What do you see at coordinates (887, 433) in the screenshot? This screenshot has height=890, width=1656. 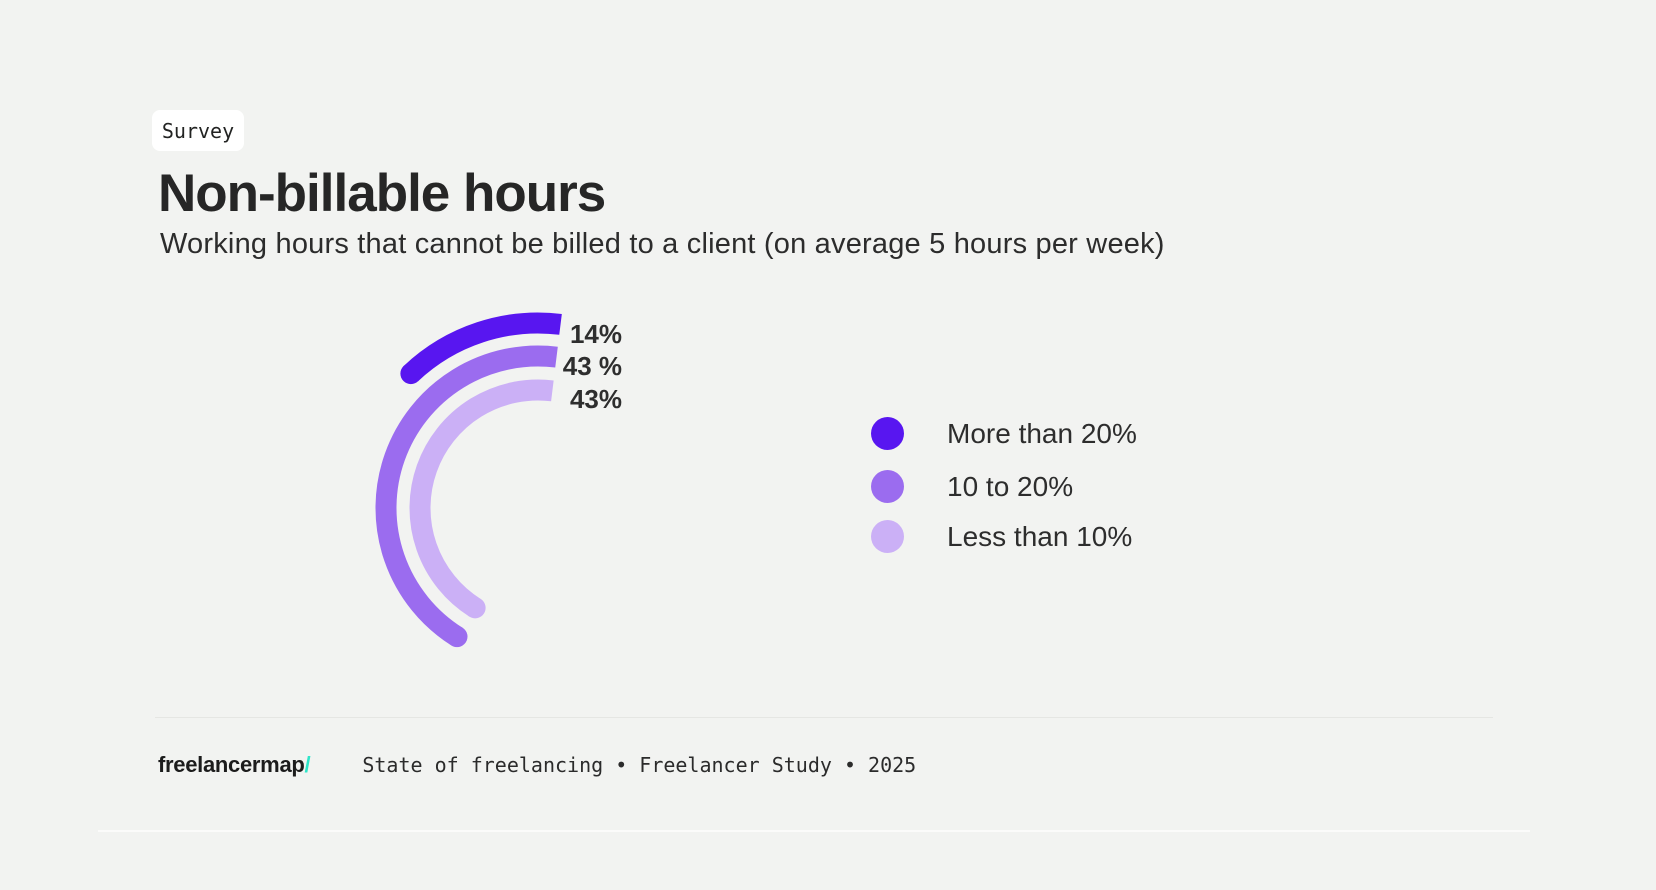 I see `legend-dot-dark-purple` at bounding box center [887, 433].